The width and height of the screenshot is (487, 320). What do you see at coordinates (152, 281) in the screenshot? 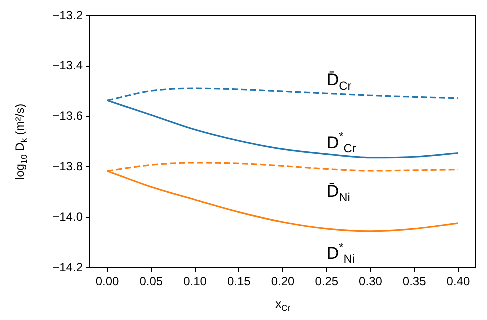
I see `x-tick-label: 0.05` at bounding box center [152, 281].